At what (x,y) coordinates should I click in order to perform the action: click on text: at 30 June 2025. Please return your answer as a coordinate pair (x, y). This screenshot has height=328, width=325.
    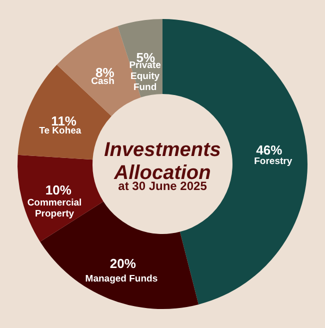
    Looking at the image, I should click on (163, 186).